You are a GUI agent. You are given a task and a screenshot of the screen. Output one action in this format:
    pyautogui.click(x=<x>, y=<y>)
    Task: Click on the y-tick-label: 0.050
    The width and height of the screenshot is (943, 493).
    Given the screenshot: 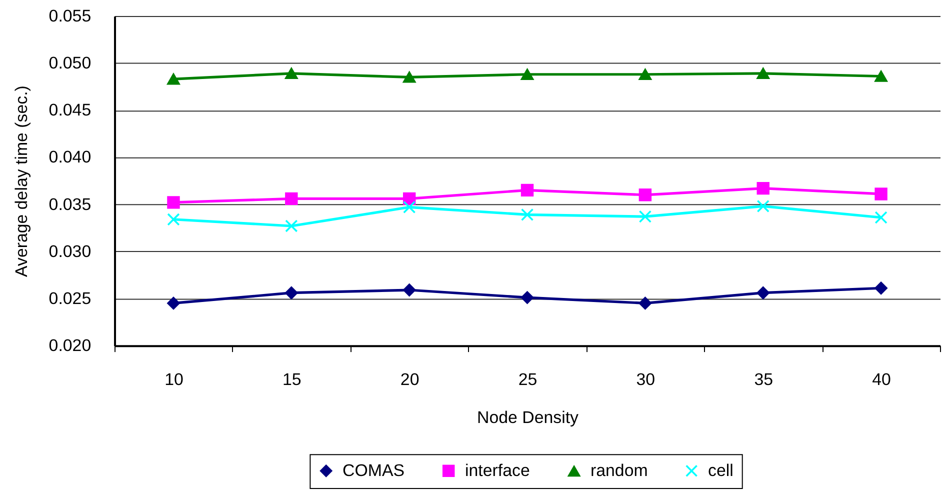 What is the action you would take?
    pyautogui.click(x=70, y=63)
    